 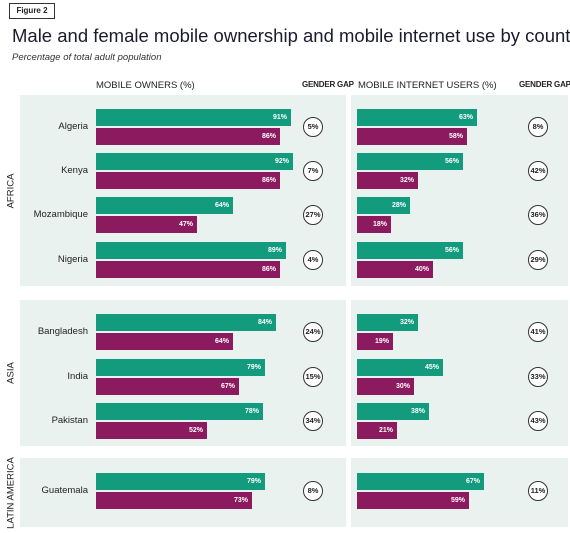 I want to click on internet-gender-gap-badge: 36%, so click(x=538, y=215).